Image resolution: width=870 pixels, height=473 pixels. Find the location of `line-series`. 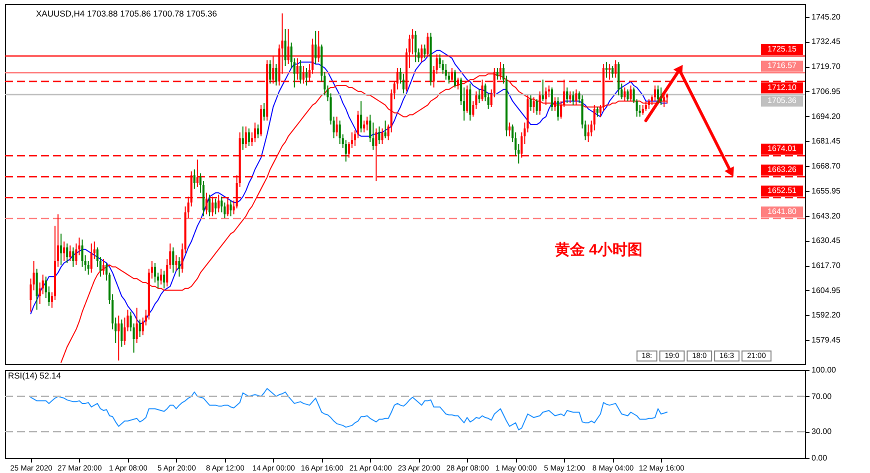

line-series is located at coordinates (349, 409).